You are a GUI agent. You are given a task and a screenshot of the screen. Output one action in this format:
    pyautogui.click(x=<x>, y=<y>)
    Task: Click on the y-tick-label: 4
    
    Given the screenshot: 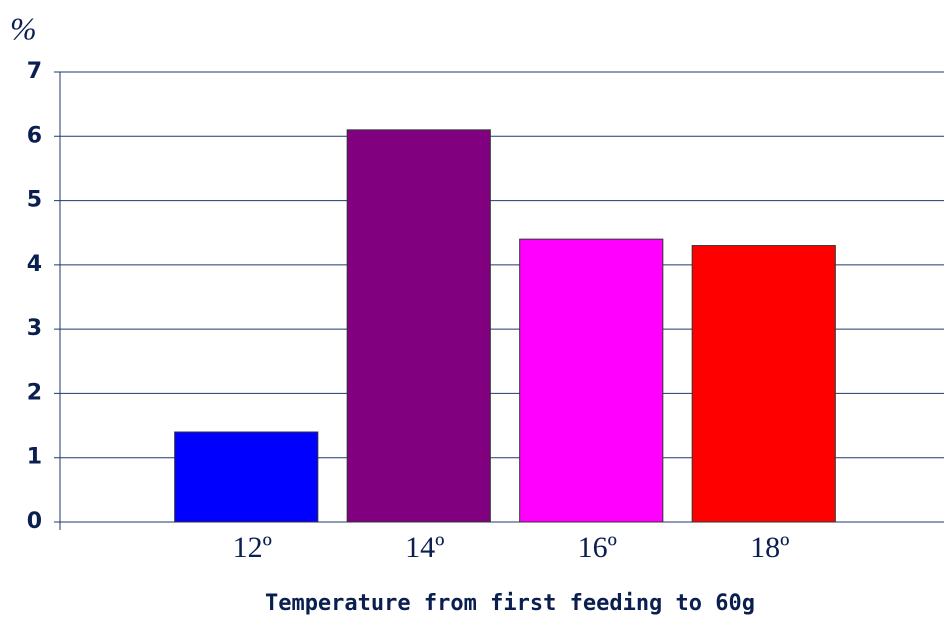 What is the action you would take?
    pyautogui.click(x=34, y=264)
    